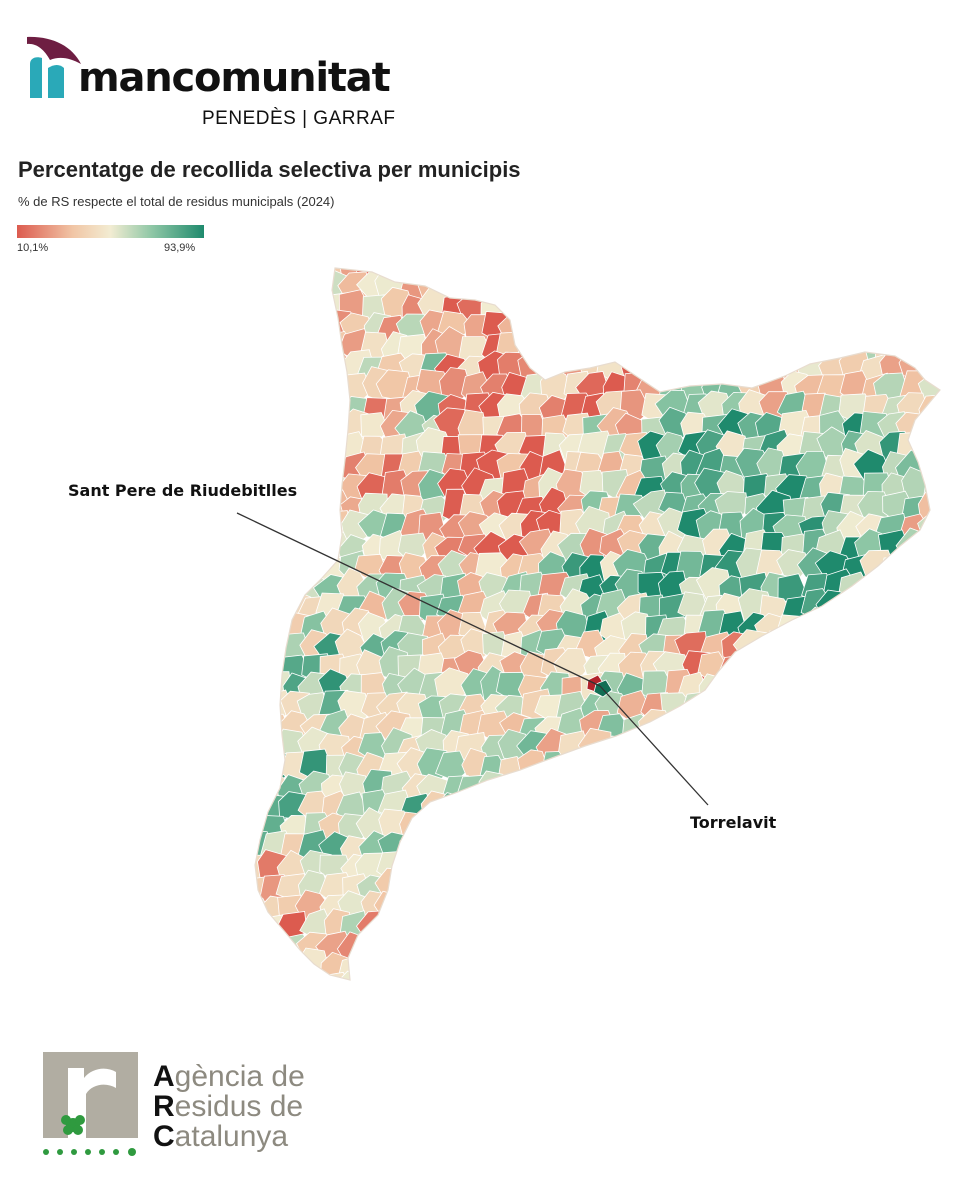 This screenshot has height=1200, width=960. I want to click on legend-max-label: 93,9%, so click(180, 248).